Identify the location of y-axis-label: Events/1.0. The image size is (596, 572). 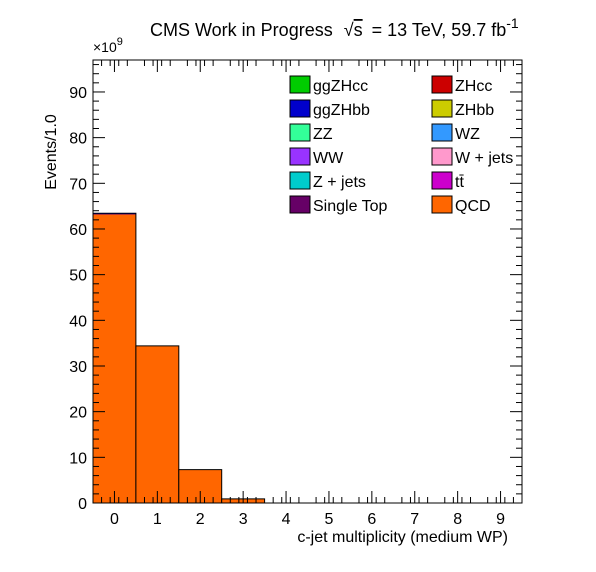
(51, 152).